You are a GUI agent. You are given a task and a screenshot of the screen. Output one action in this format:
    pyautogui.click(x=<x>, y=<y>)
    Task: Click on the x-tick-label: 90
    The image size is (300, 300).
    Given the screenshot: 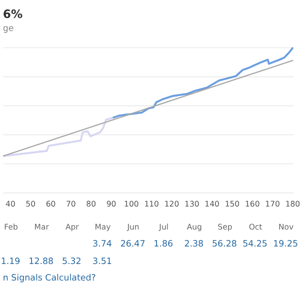 What is the action you would take?
    pyautogui.click(x=111, y=203)
    